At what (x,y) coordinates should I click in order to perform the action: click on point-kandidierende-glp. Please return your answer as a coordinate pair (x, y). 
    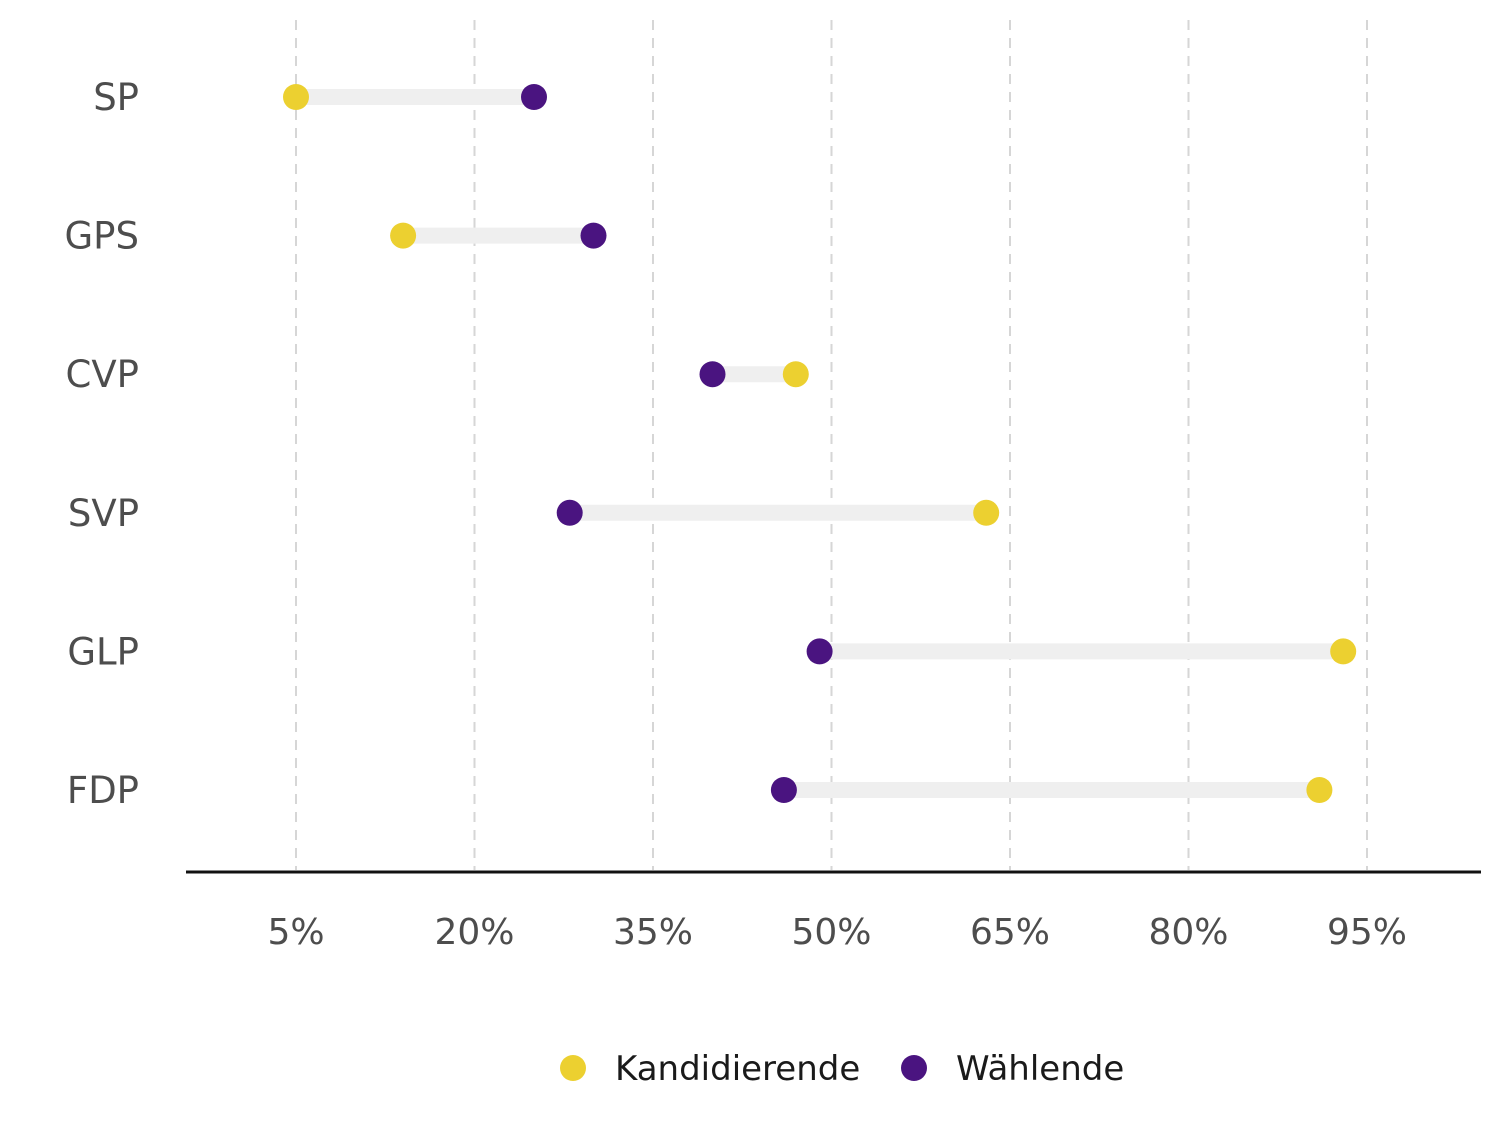
    Looking at the image, I should click on (1343, 651).